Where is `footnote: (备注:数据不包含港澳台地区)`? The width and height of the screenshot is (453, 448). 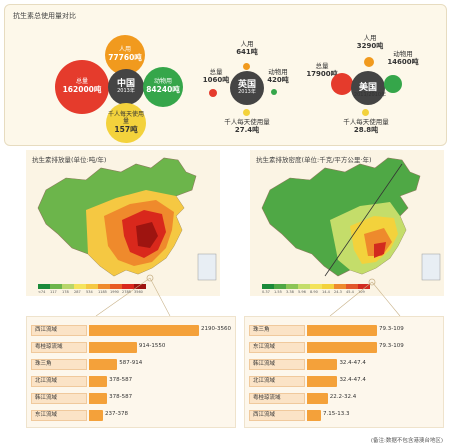
footnote: (备注:数据不包含港澳台地区) is located at coordinates (406, 441).